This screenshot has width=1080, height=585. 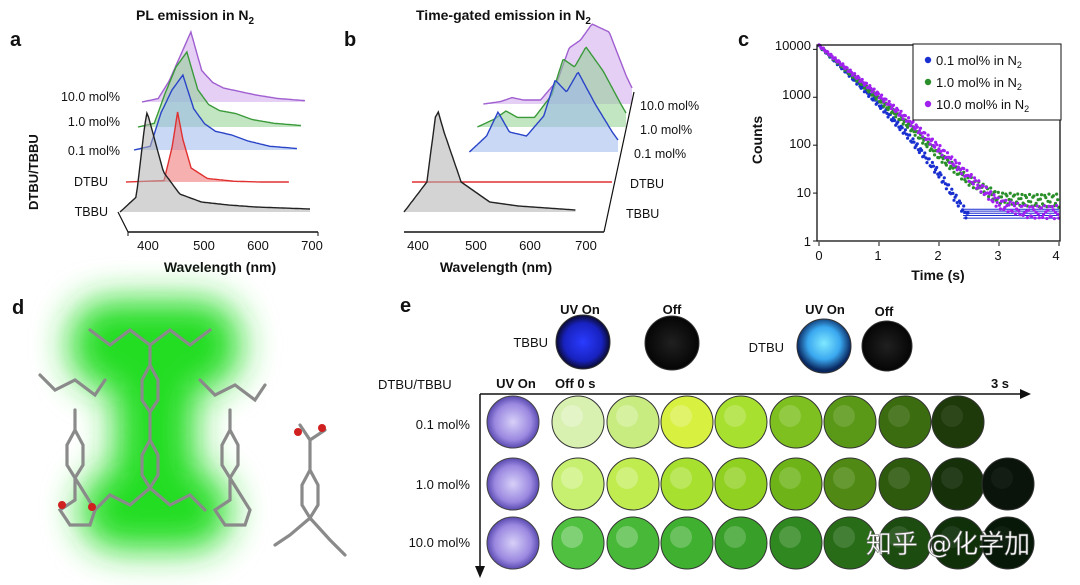 I want to click on panel-a-xtick-label: 700, so click(x=312, y=245).